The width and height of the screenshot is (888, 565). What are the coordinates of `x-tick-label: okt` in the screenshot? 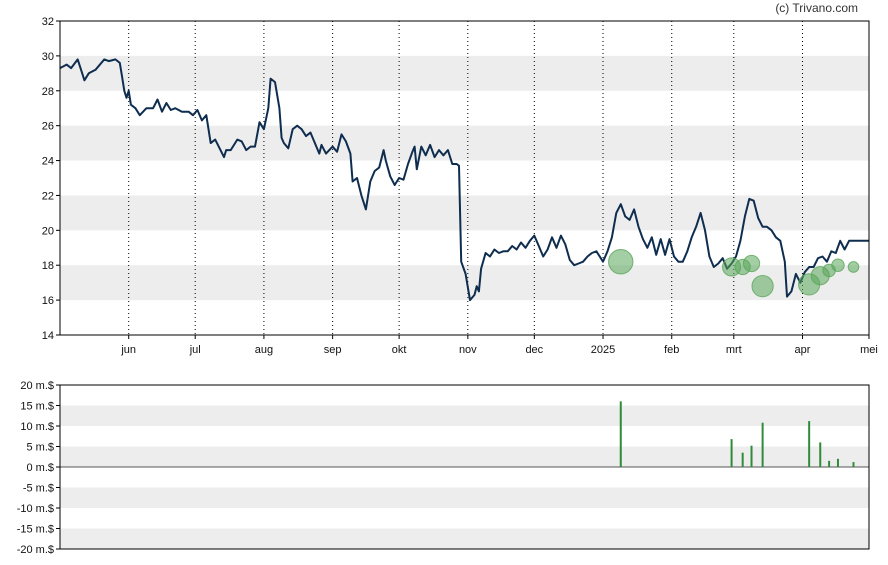 It's located at (399, 350).